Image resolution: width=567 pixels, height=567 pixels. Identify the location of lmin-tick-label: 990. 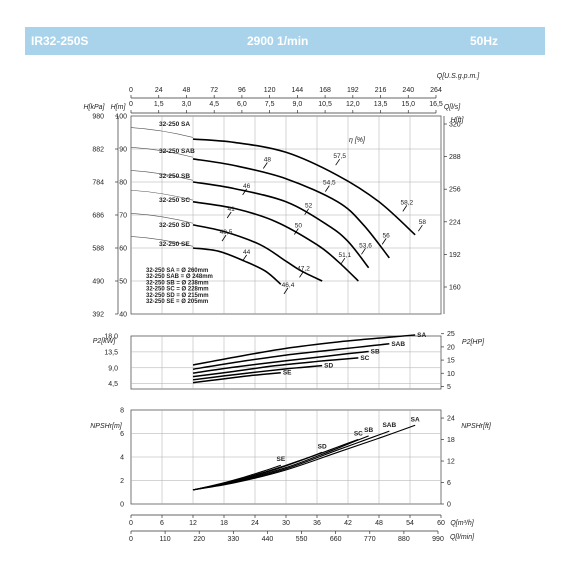
(438, 539).